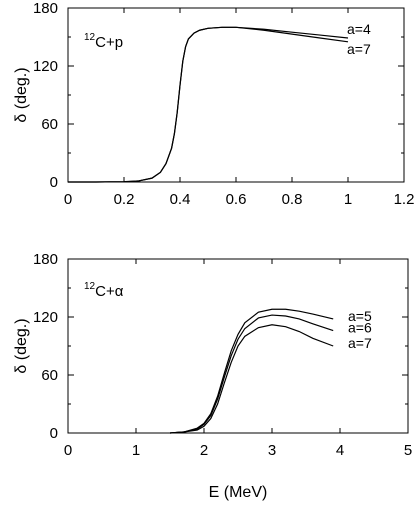  I want to click on x-tick-label: 2, so click(204, 450).